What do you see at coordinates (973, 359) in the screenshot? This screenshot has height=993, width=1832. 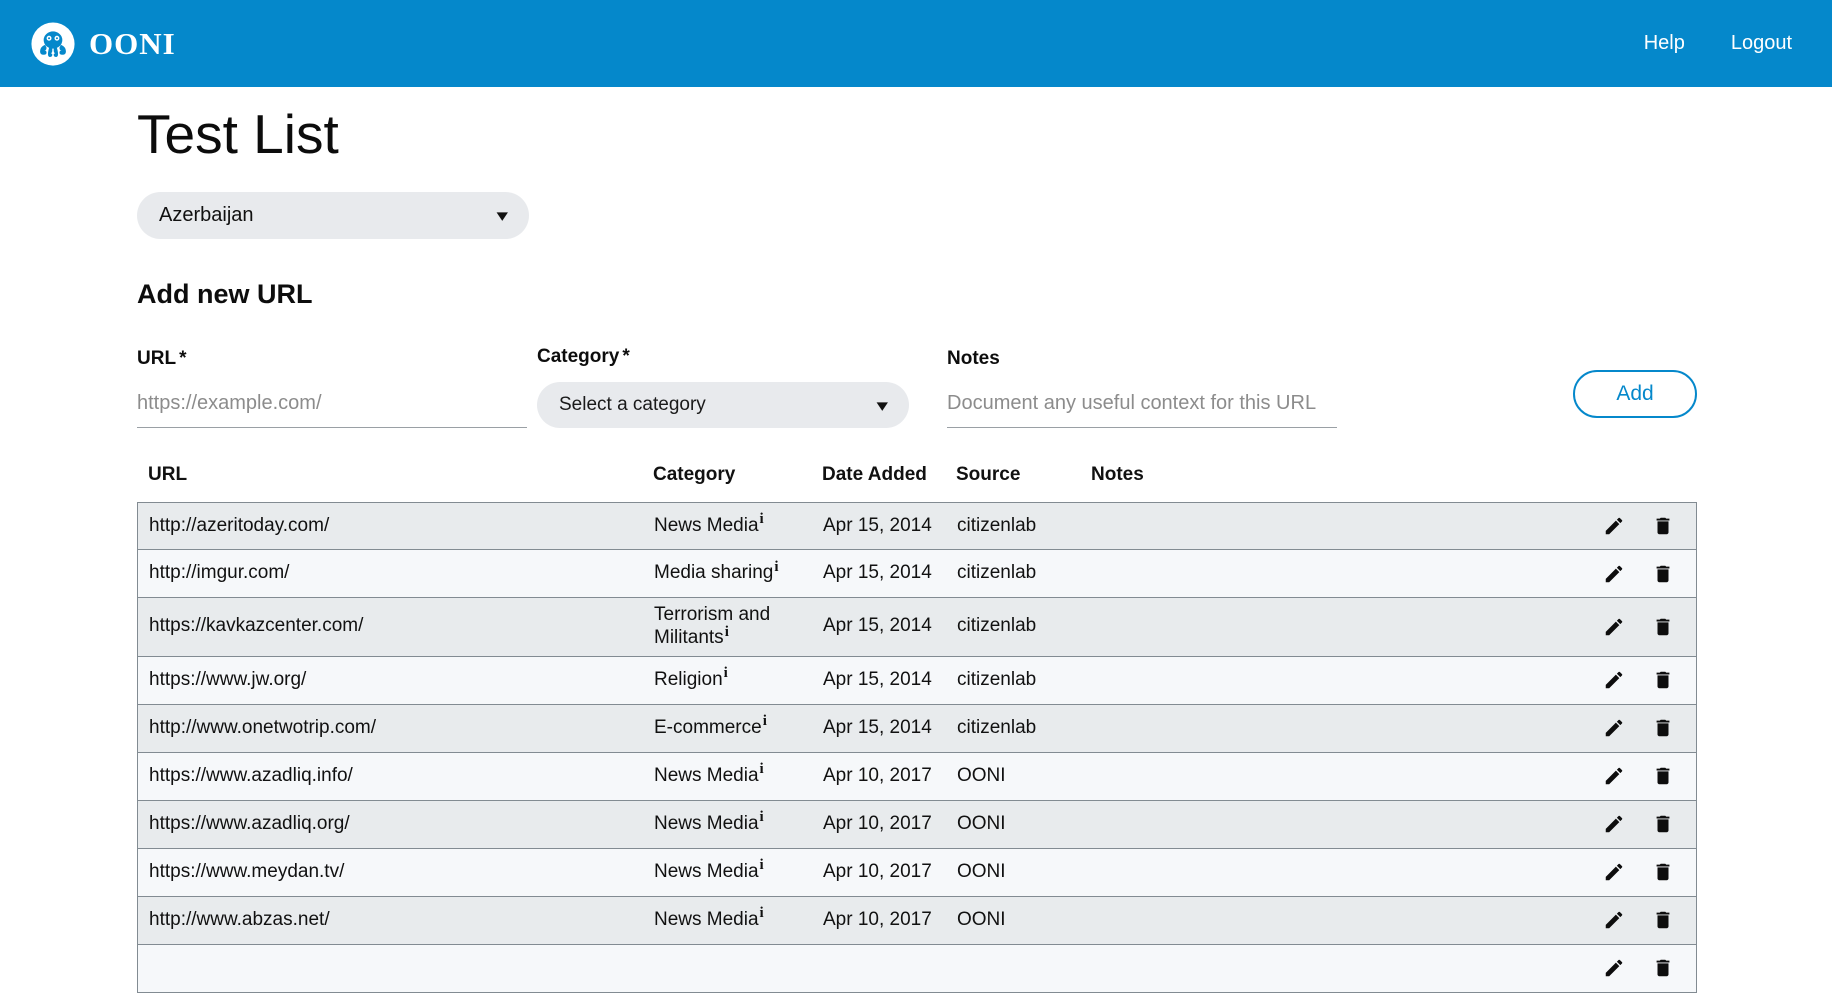 I see `notes-label-text: Notes` at bounding box center [973, 359].